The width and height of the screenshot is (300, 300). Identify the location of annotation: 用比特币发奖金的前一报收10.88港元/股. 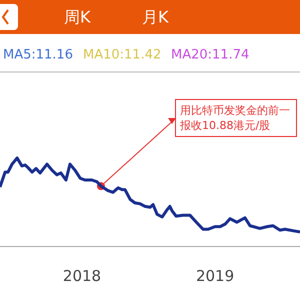
(234, 118).